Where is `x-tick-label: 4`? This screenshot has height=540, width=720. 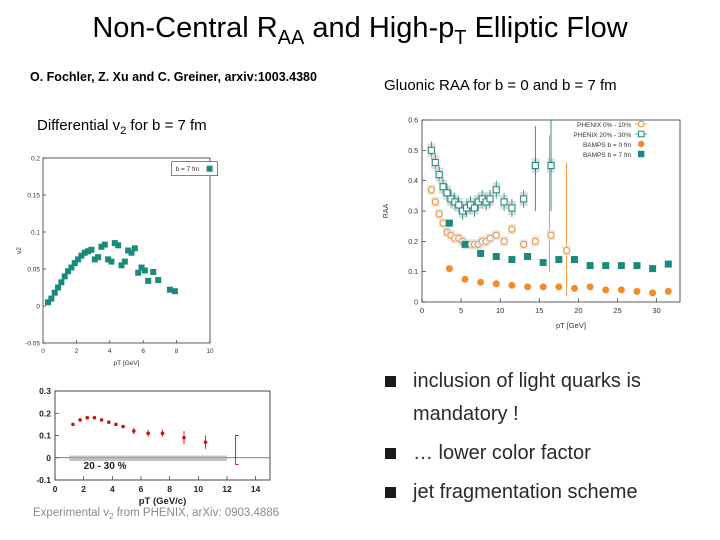
x-tick-label: 4 is located at coordinates (112, 489).